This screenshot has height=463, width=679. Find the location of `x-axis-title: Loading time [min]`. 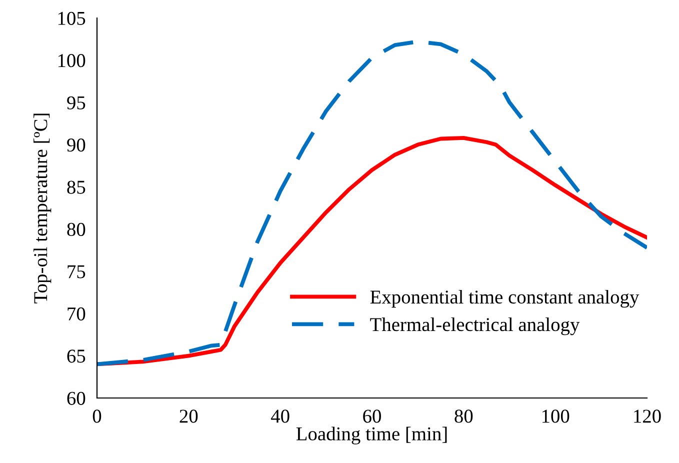

x-axis-title: Loading time [min] is located at coordinates (371, 435).